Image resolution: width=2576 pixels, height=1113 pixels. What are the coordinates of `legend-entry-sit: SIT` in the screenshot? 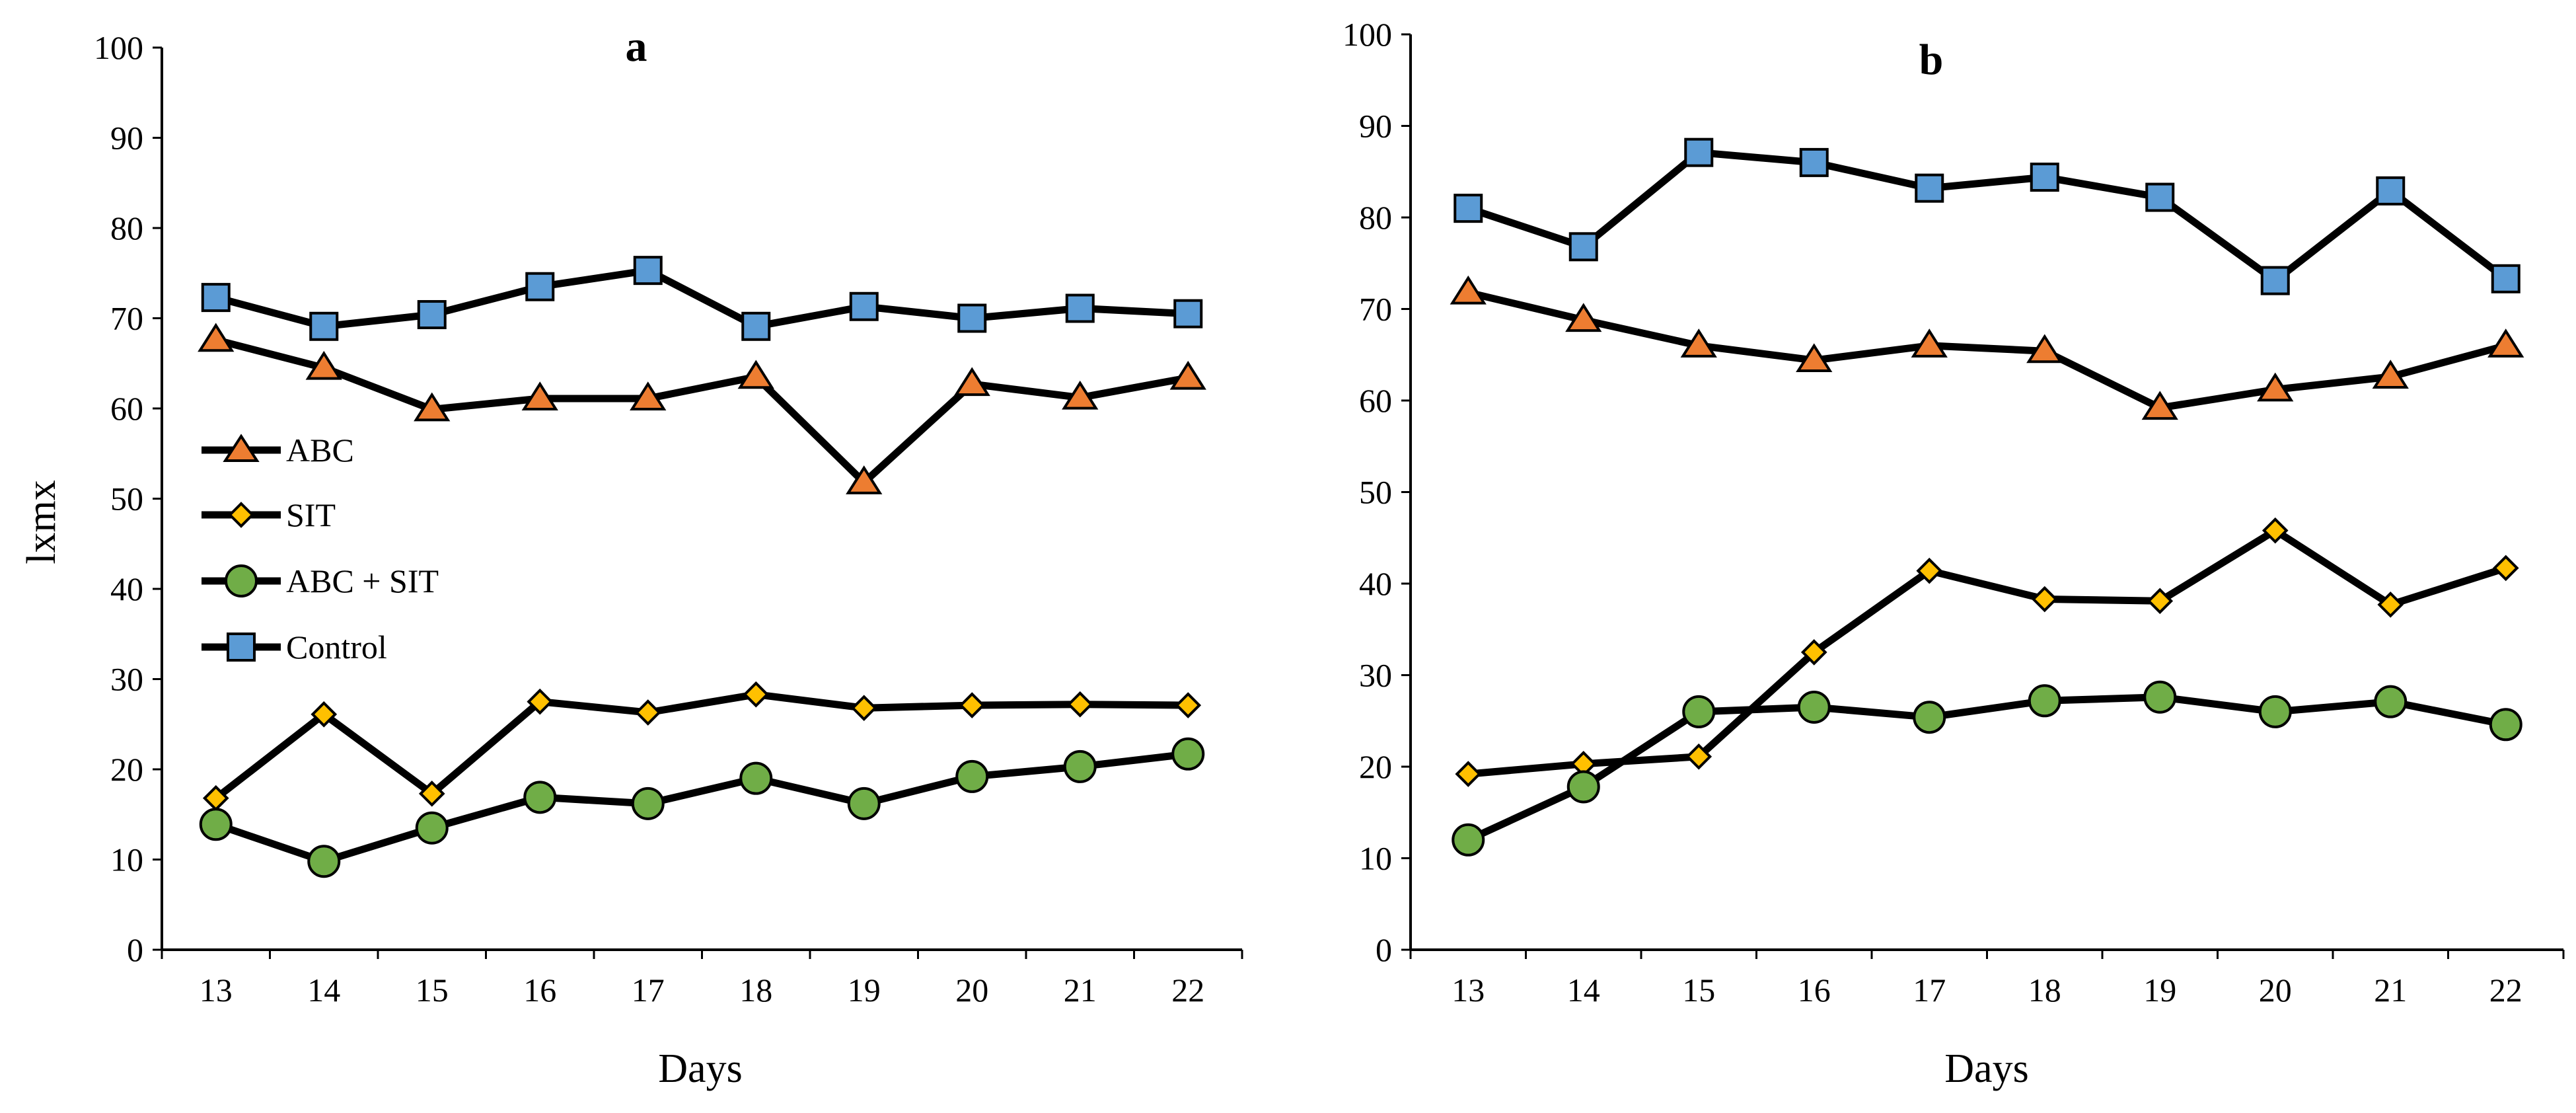 It's located at (269, 514).